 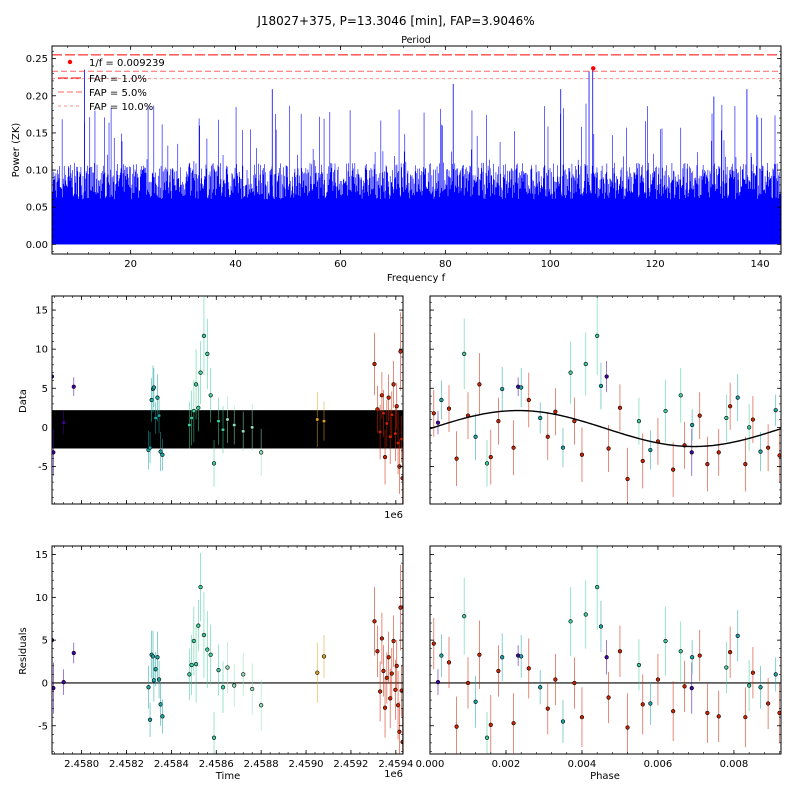 I want to click on axes-frame, so click(x=605, y=400).